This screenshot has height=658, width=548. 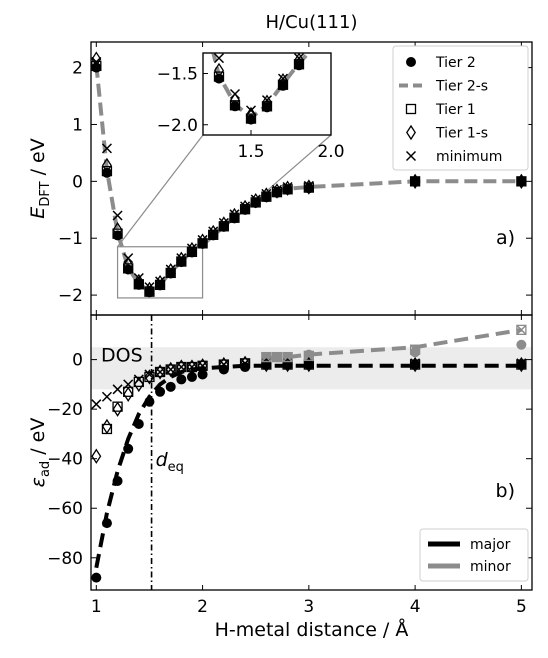 What do you see at coordinates (40, 178) in the screenshot?
I see `panel-a-ylabel: EDFT / eV` at bounding box center [40, 178].